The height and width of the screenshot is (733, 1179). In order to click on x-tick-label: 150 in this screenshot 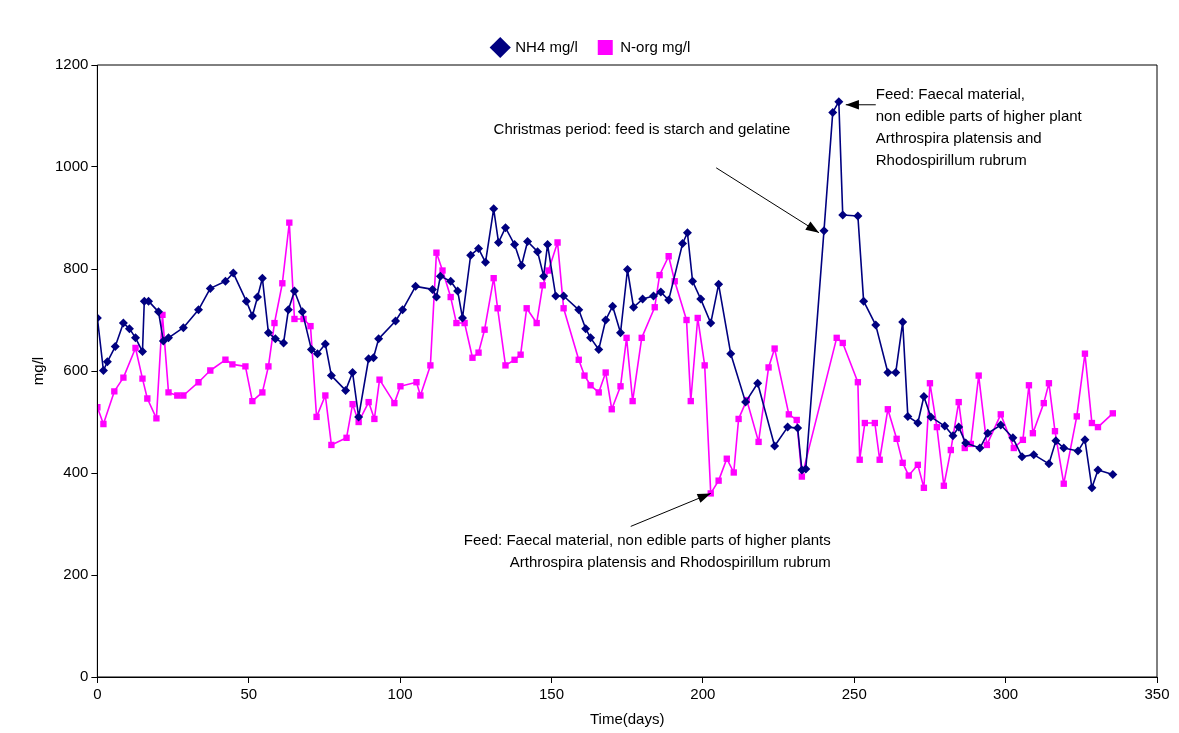, I will do `click(551, 694)`.